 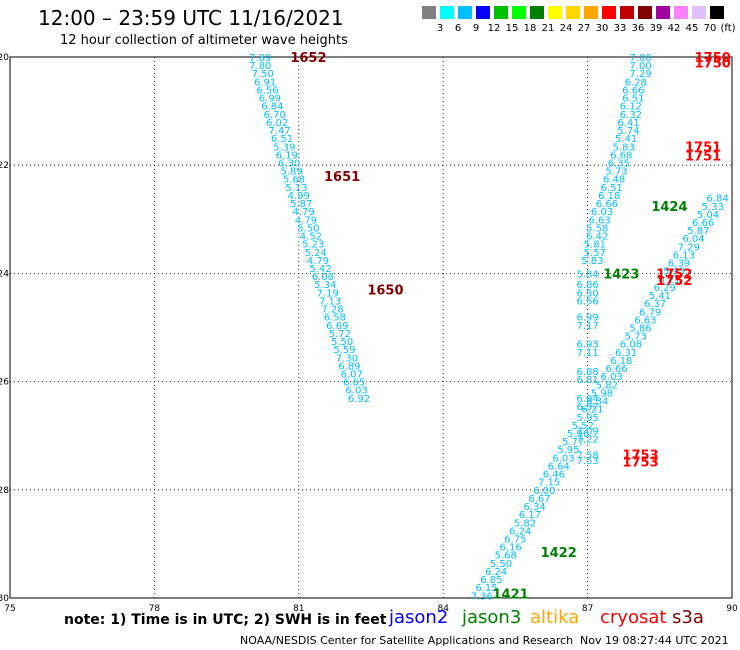 What do you see at coordinates (568, 450) in the screenshot?
I see `swh-data-point: 5.95` at bounding box center [568, 450].